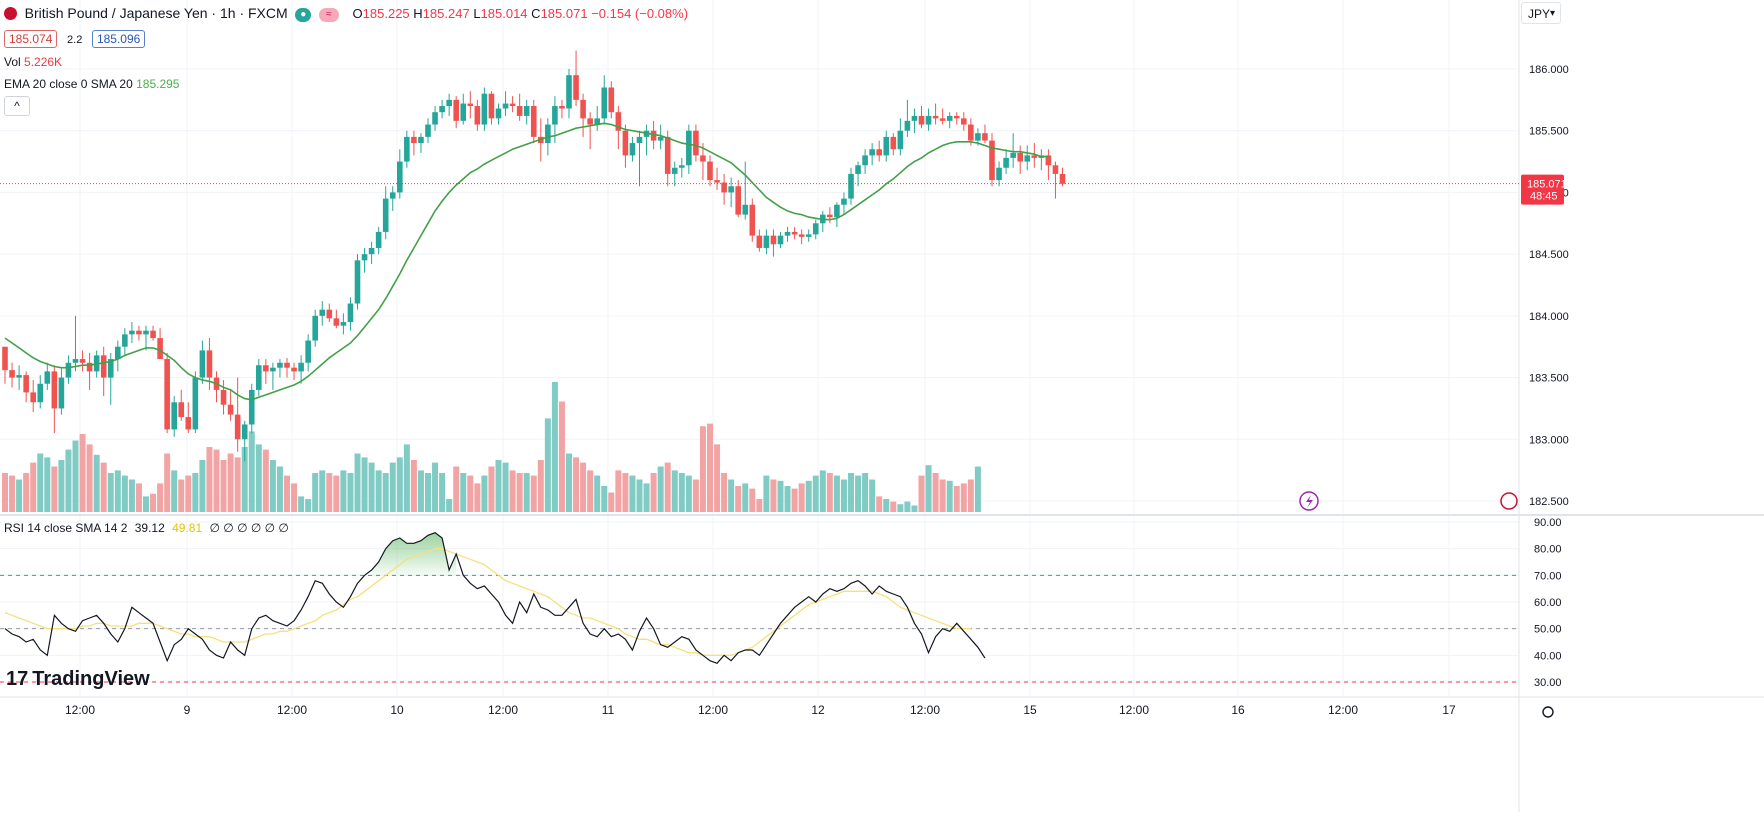 This screenshot has height=817, width=1764. I want to click on tradingview-logo-mark: 17, so click(17, 679).